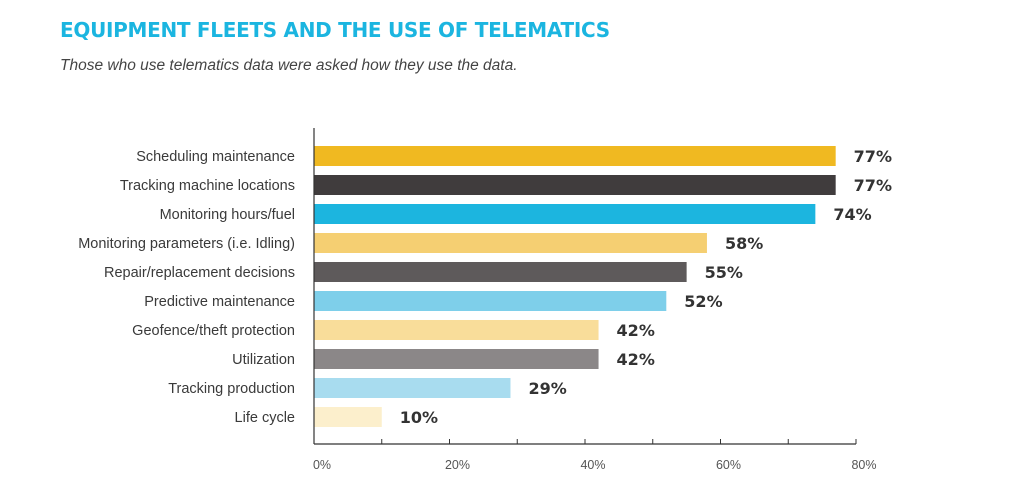  Describe the element at coordinates (263, 360) in the screenshot. I see `category-label-7: Utilization` at that location.